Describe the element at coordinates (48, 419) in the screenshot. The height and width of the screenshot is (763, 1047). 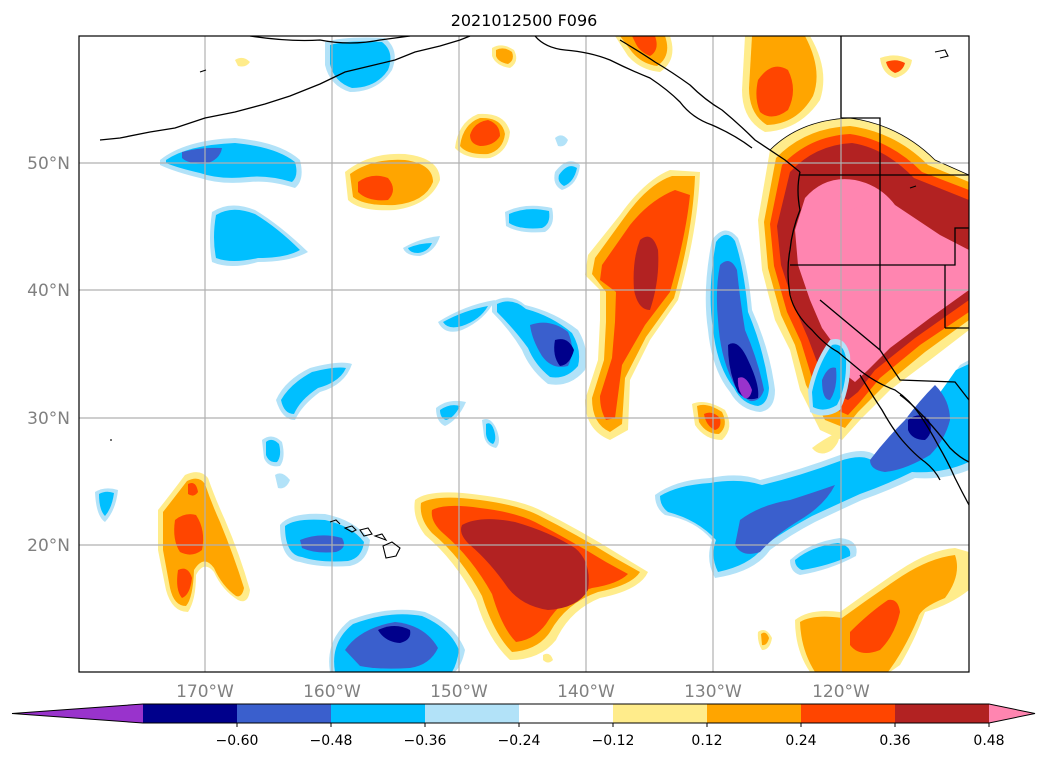
I see `lat-label: 30°N` at that location.